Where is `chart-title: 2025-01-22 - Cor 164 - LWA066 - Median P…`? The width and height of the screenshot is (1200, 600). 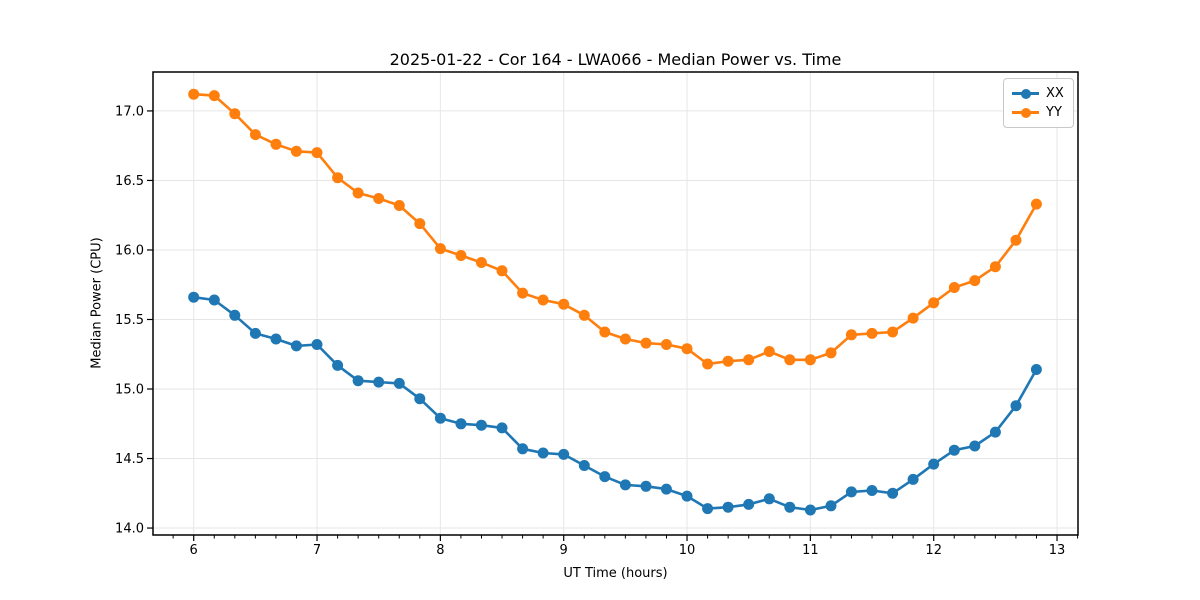
chart-title: 2025-01-22 - Cor 164 - LWA066 - Median P… is located at coordinates (615, 59).